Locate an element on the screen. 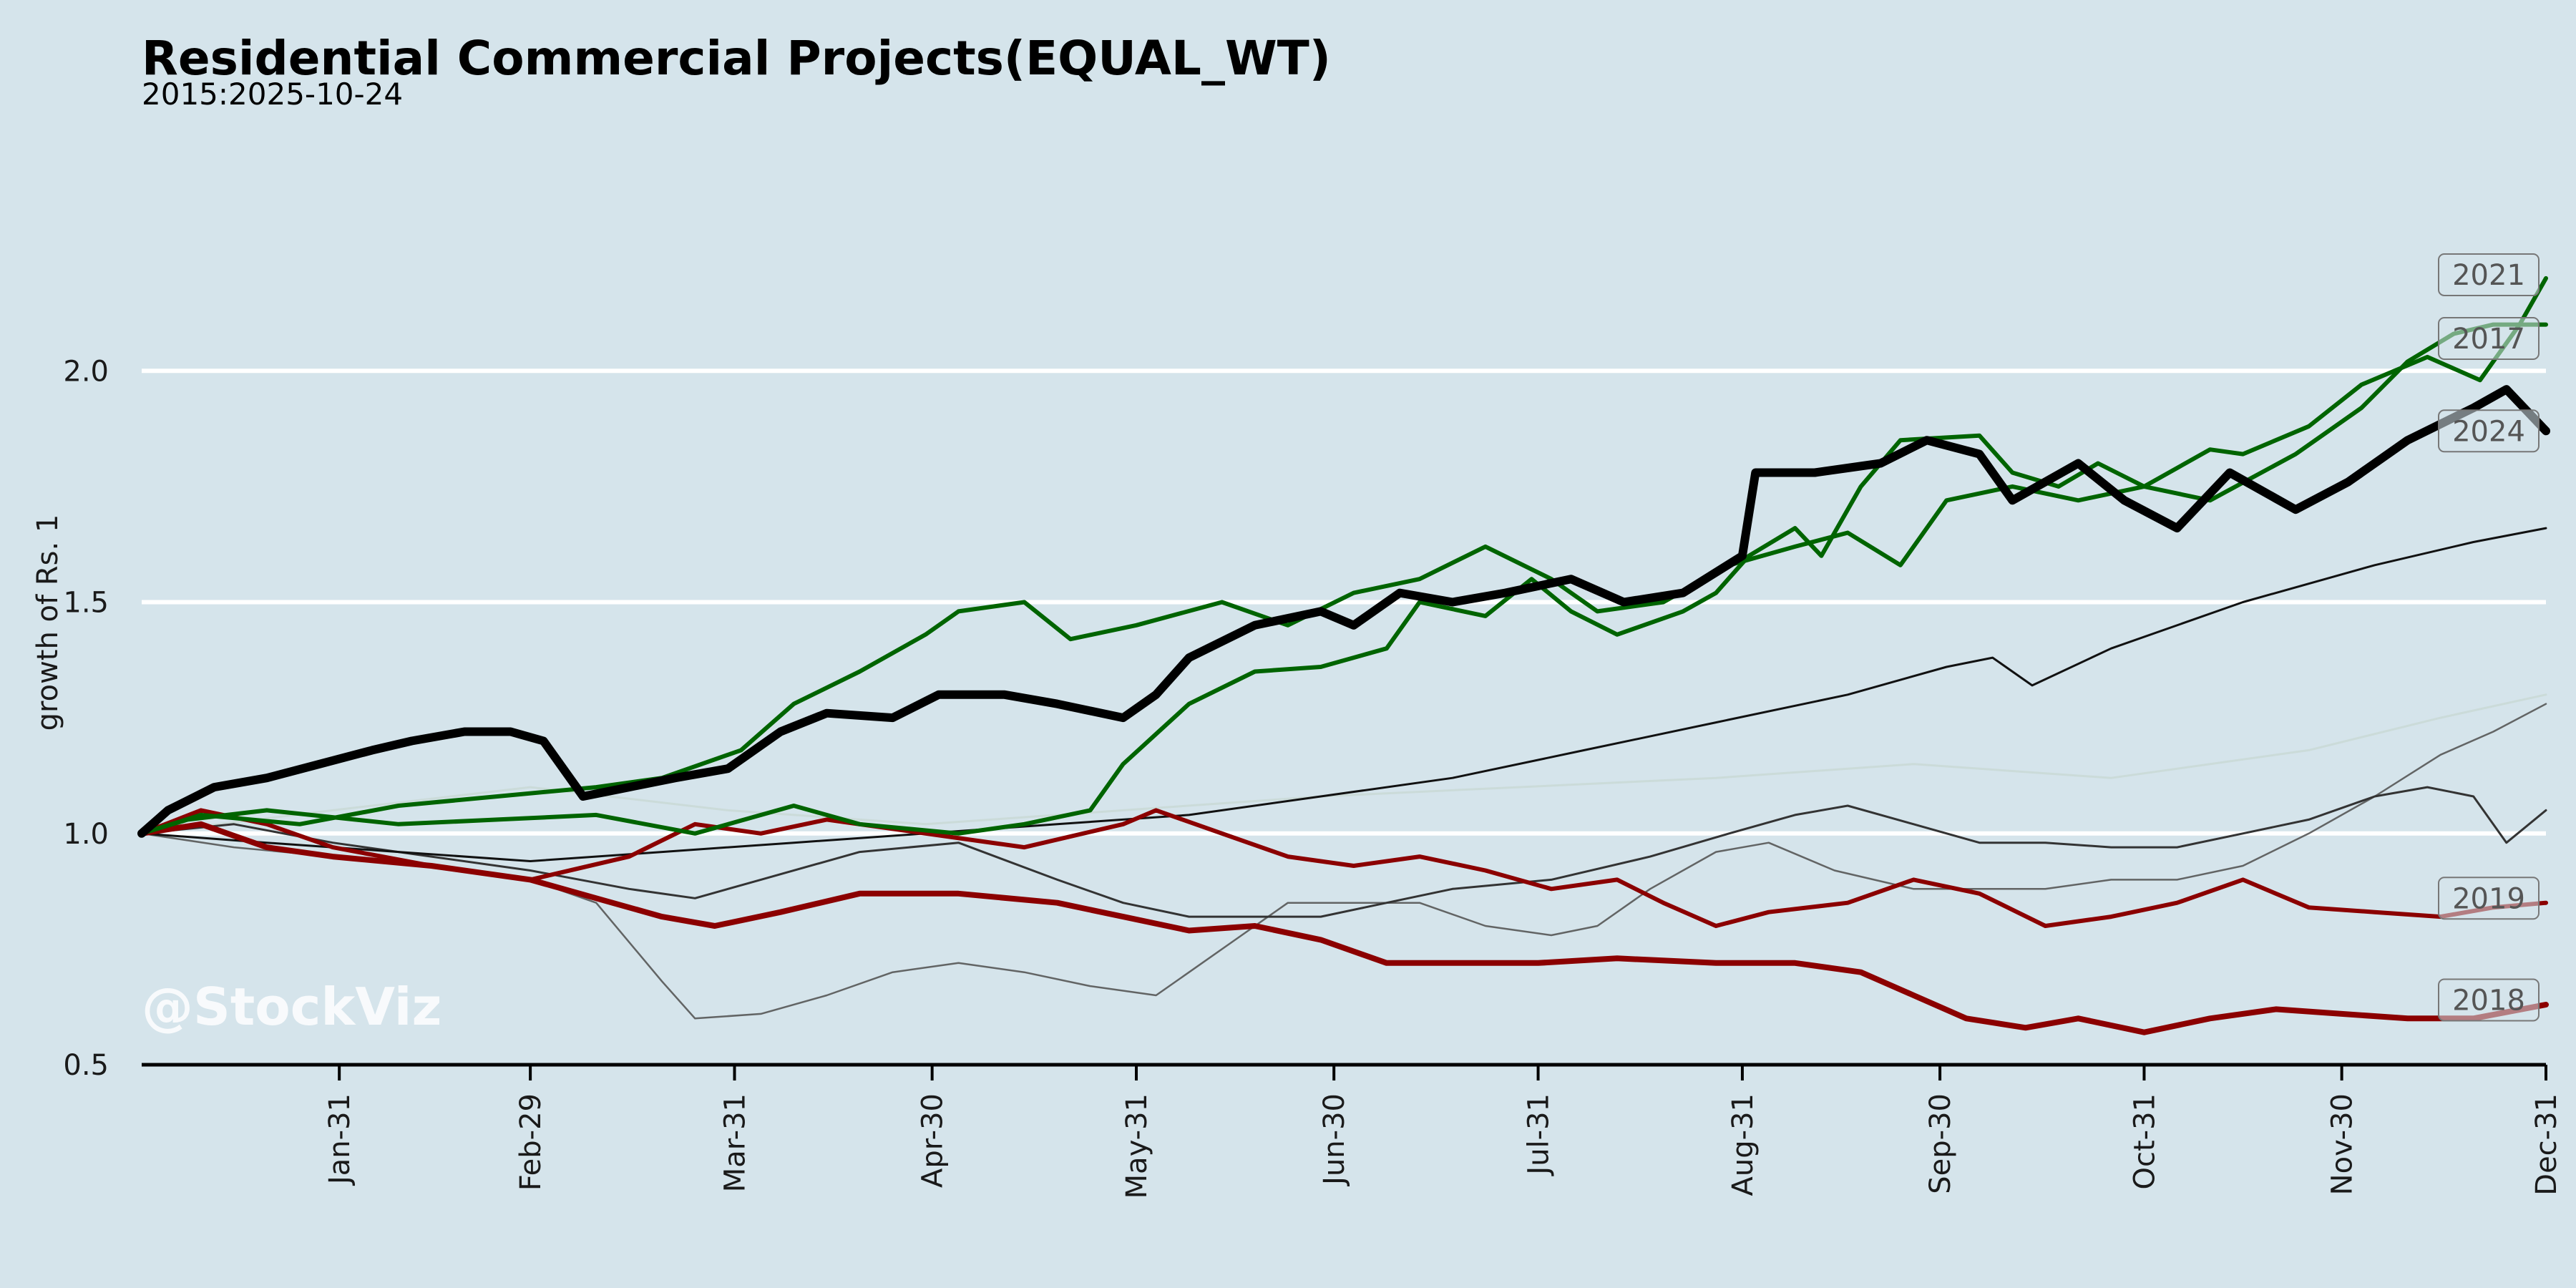 This screenshot has width=2576, height=1288. end-label-2018: 2018 is located at coordinates (2488, 1000).